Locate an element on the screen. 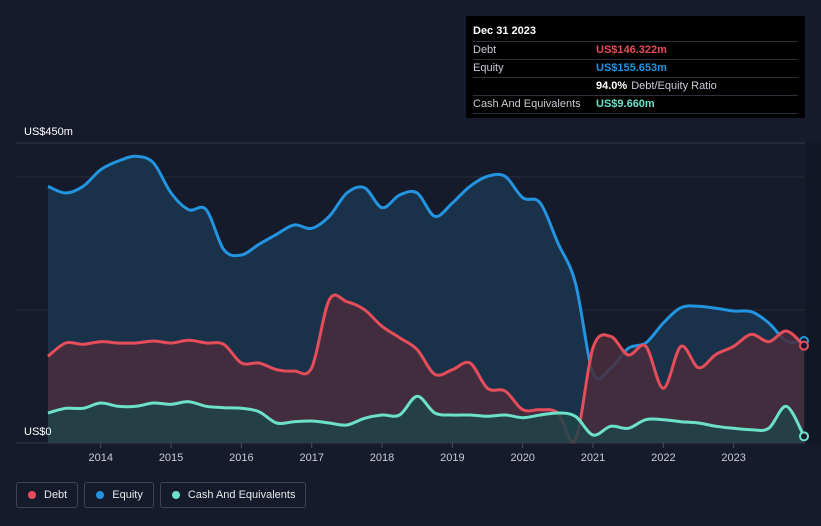  tooltip-label-cash: Cash And Equivalents is located at coordinates (527, 104).